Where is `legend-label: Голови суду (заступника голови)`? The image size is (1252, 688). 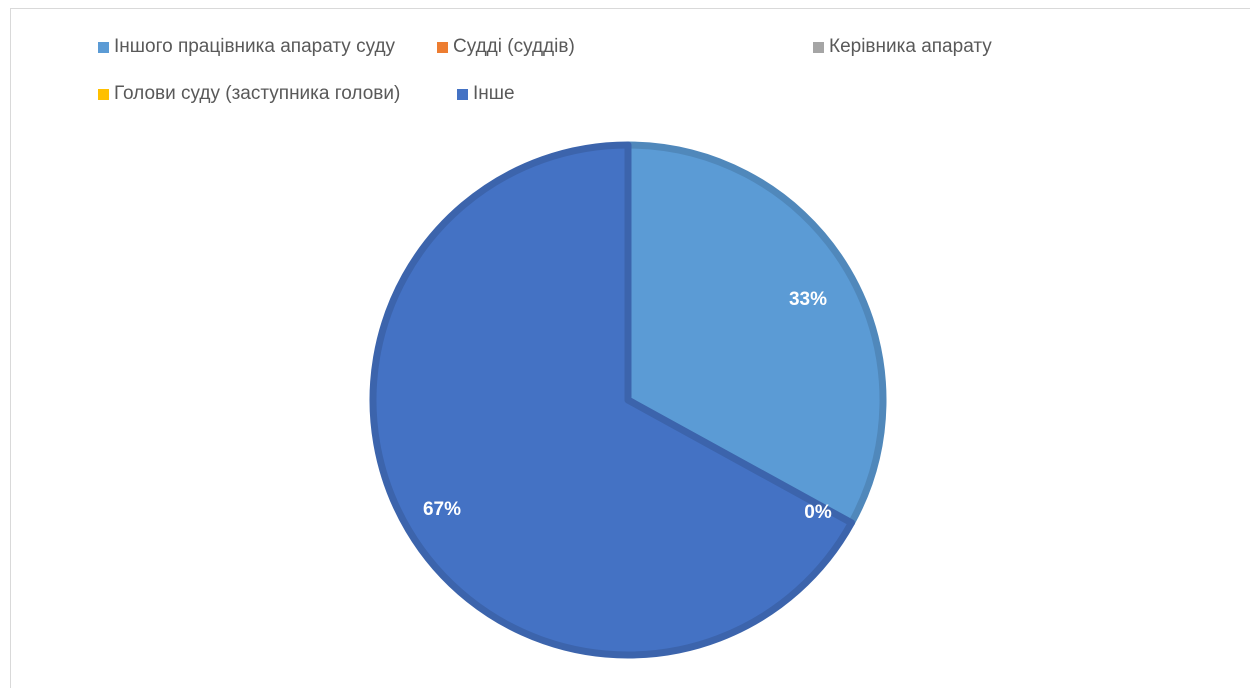 legend-label: Голови суду (заступника голови) is located at coordinates (257, 93).